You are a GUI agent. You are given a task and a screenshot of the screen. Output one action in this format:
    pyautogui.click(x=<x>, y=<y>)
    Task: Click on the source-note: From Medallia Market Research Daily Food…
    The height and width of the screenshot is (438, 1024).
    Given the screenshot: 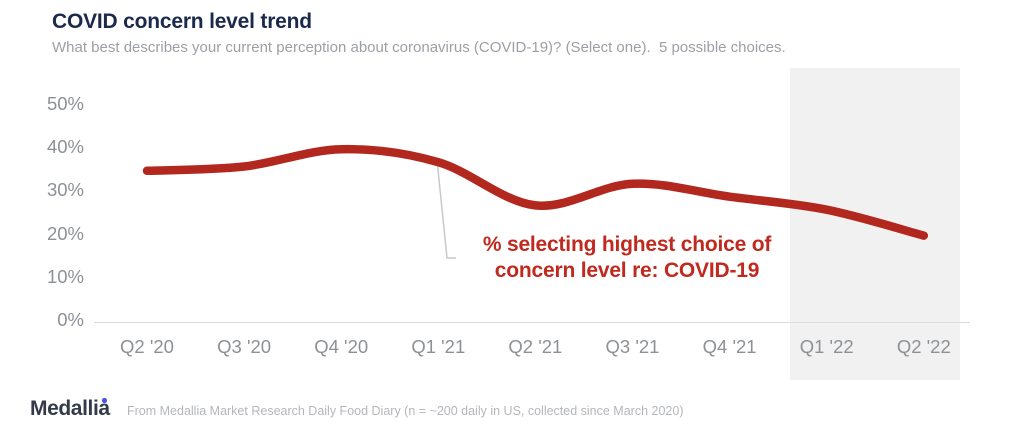 What is the action you would take?
    pyautogui.click(x=405, y=411)
    